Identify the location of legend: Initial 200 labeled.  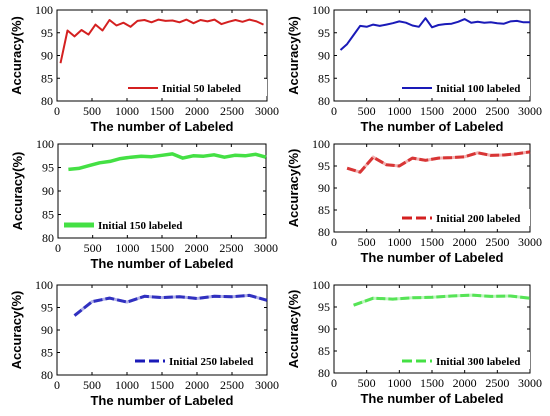
(464, 217).